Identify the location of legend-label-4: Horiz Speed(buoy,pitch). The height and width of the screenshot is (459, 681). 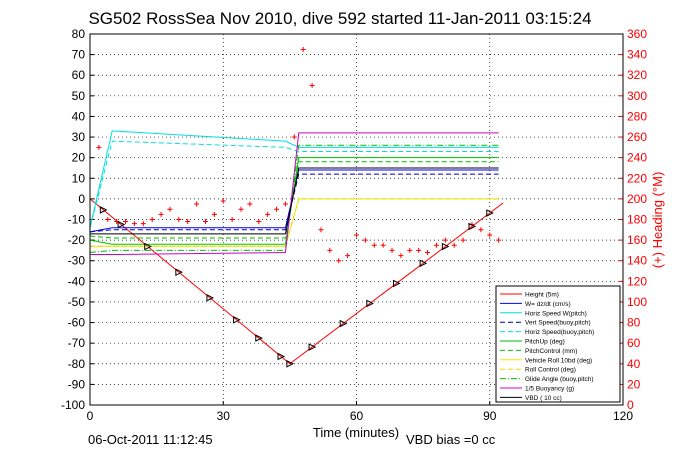
(559, 332).